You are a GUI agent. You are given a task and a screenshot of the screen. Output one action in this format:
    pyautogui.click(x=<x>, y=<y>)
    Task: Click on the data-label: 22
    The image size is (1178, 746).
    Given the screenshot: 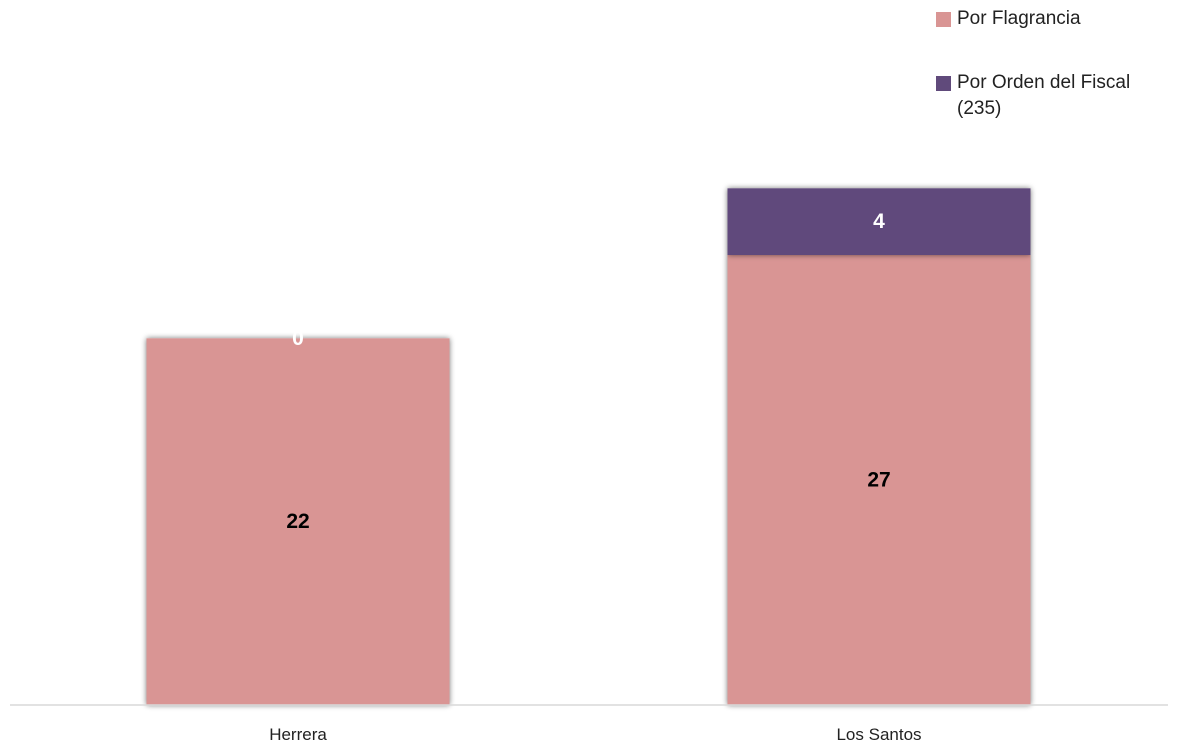 What is the action you would take?
    pyautogui.click(x=297, y=521)
    